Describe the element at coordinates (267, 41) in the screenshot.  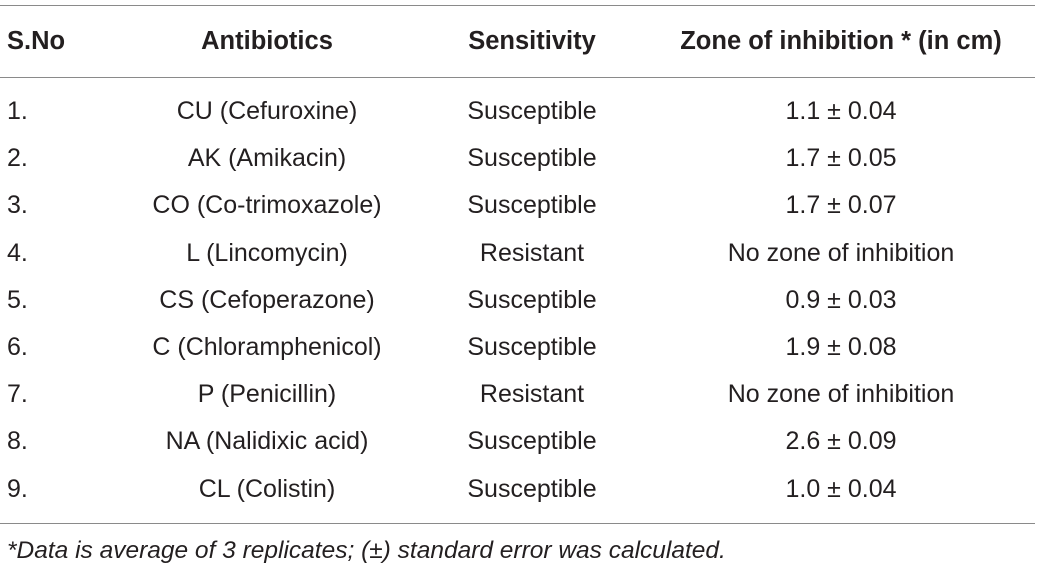
I see `header-antibiotics: Antibiotics` at that location.